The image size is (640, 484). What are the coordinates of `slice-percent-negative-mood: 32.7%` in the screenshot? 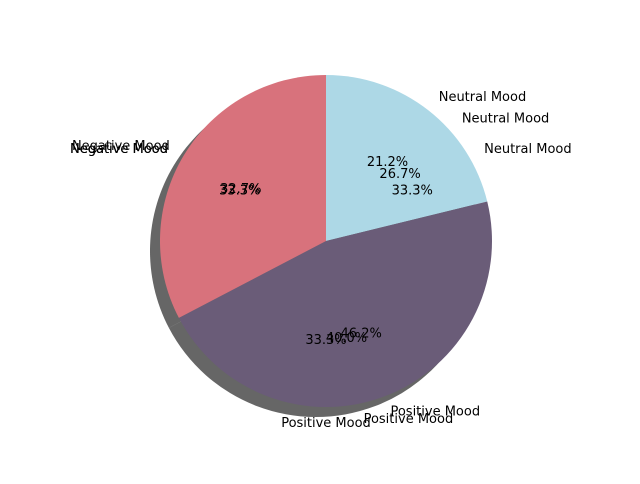 It's located at (240, 189).